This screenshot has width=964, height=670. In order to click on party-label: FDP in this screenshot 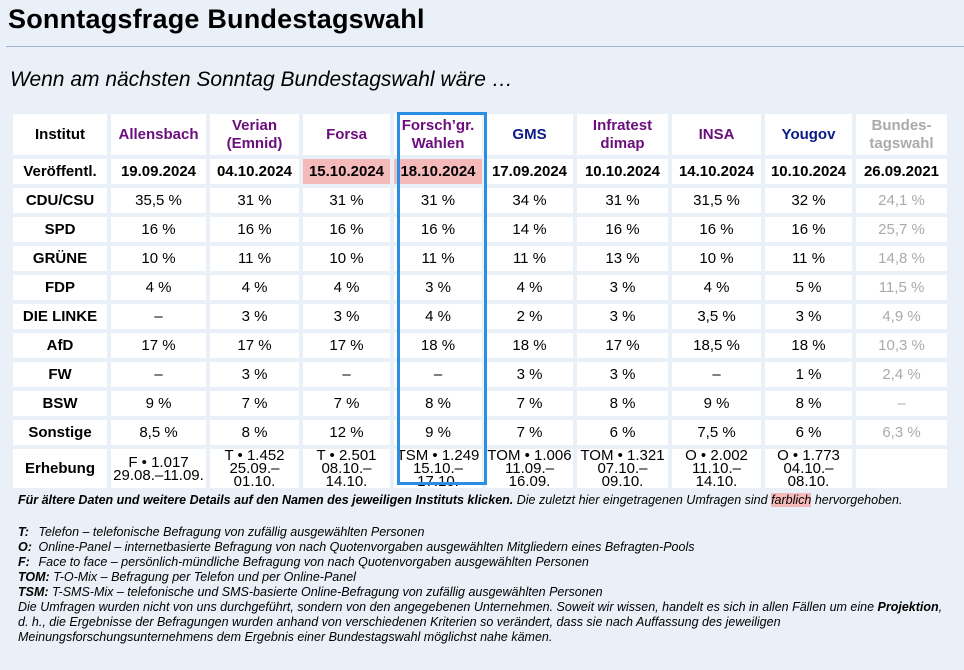, I will do `click(60, 287)`.